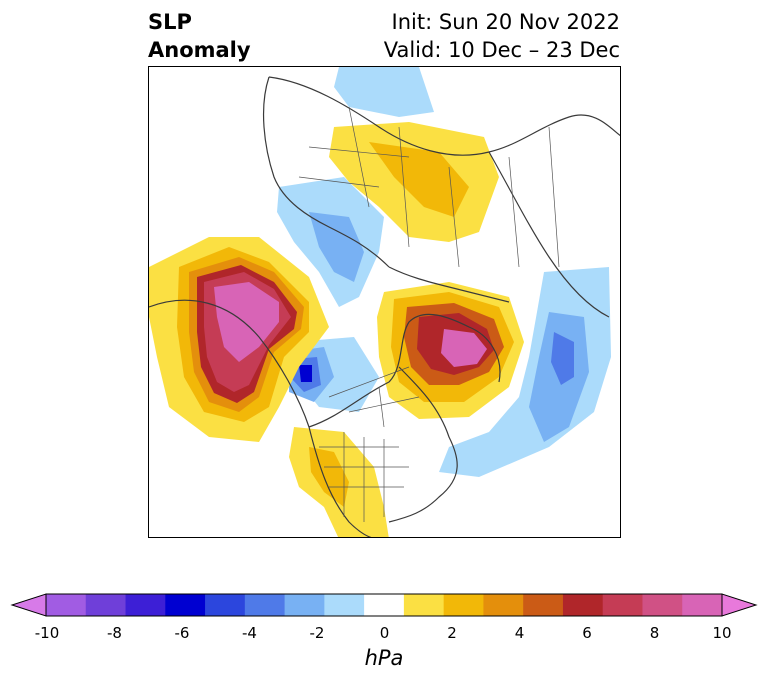 Image resolution: width=768 pixels, height=684 pixels. I want to click on siberia-high-inner, so click(419, 179).